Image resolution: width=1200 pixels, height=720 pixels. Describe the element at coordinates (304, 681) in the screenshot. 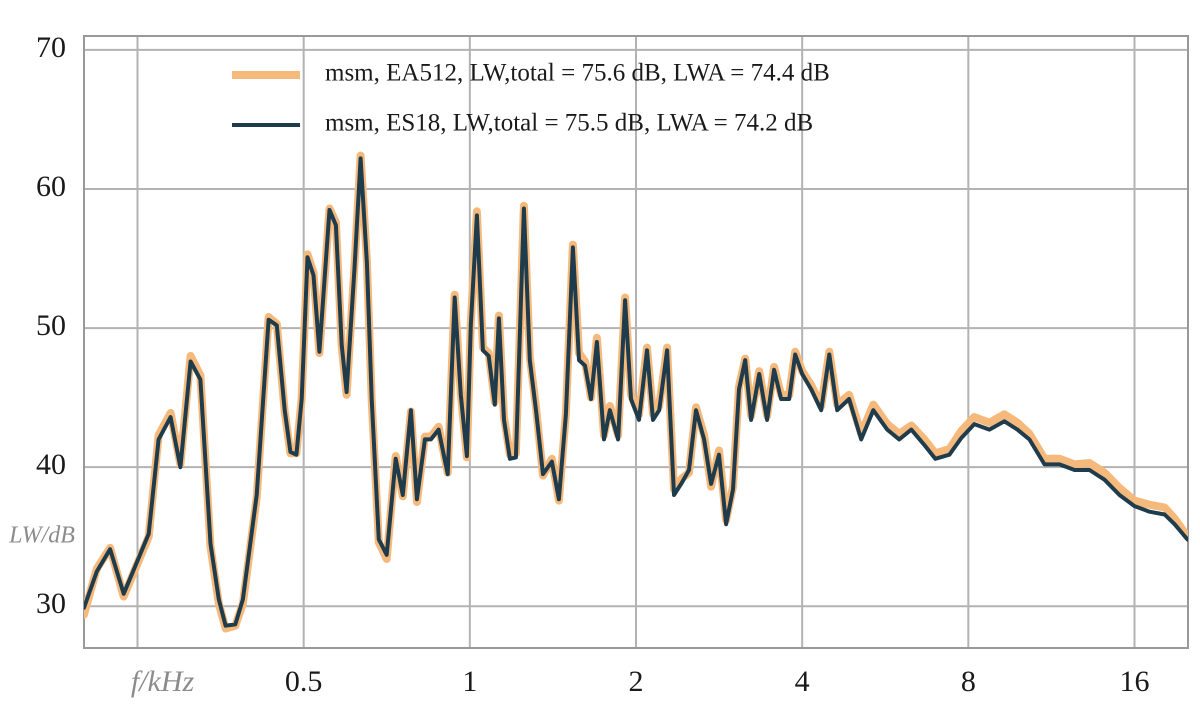

I see `x-tick-label: 0.5` at that location.